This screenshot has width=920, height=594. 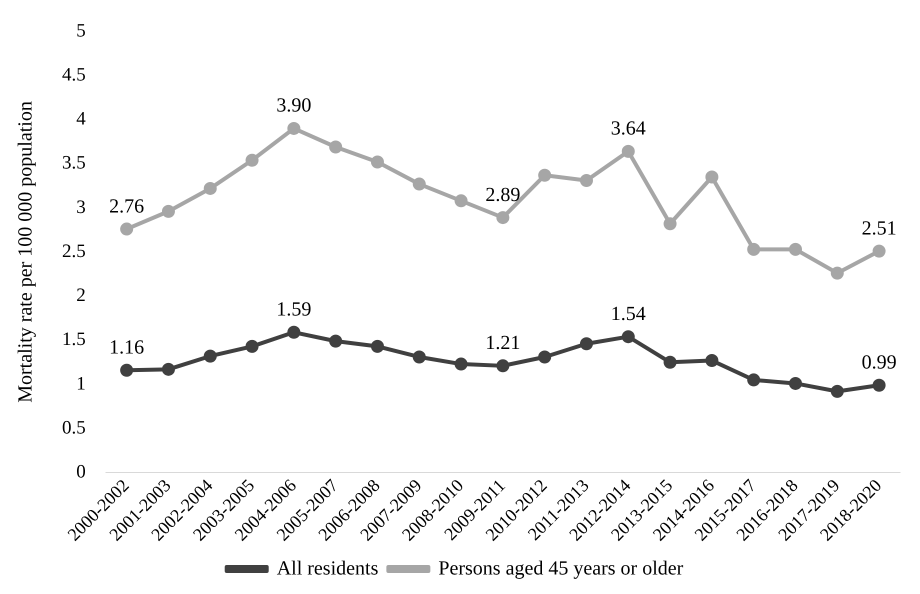 What do you see at coordinates (74, 427) in the screenshot?
I see `y-tick-label: 0.5` at bounding box center [74, 427].